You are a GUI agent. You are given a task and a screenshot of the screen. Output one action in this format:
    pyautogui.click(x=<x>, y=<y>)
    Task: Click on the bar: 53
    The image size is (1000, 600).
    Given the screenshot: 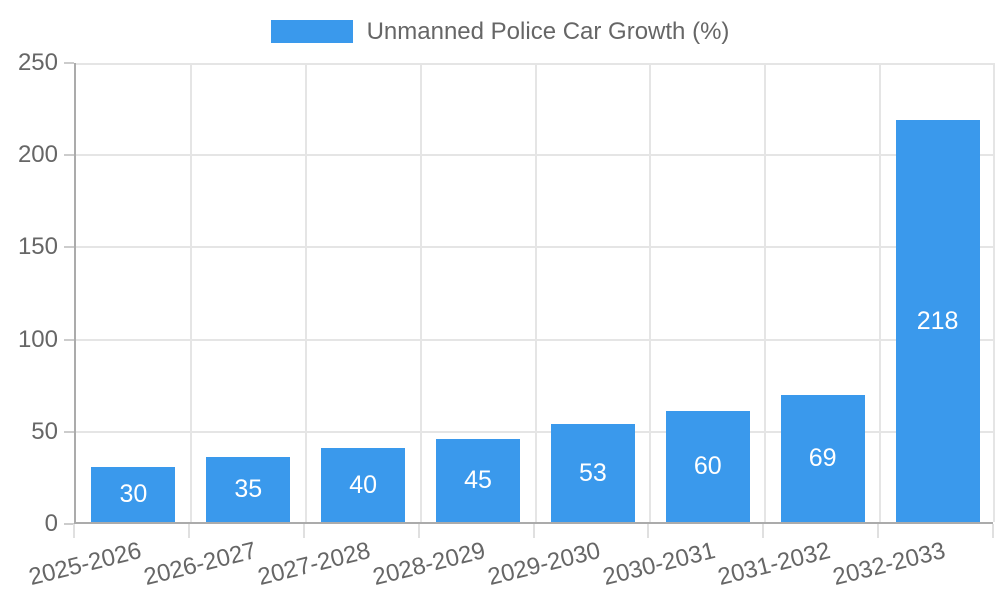 What is the action you would take?
    pyautogui.click(x=592, y=473)
    